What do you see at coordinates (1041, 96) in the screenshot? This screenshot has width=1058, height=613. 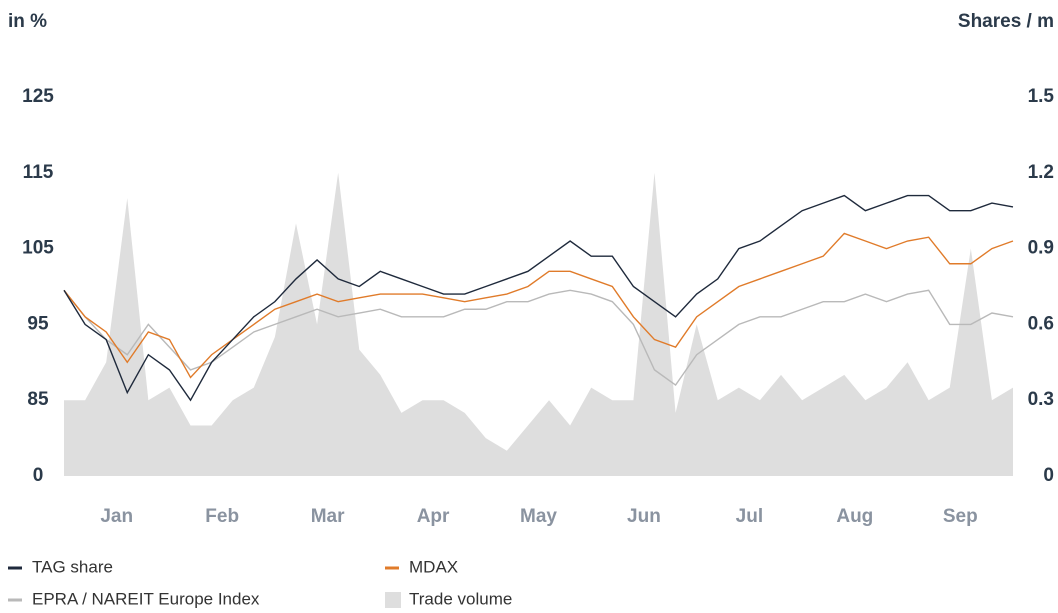 I see `y2-tick-label: 1.5` at bounding box center [1041, 96].